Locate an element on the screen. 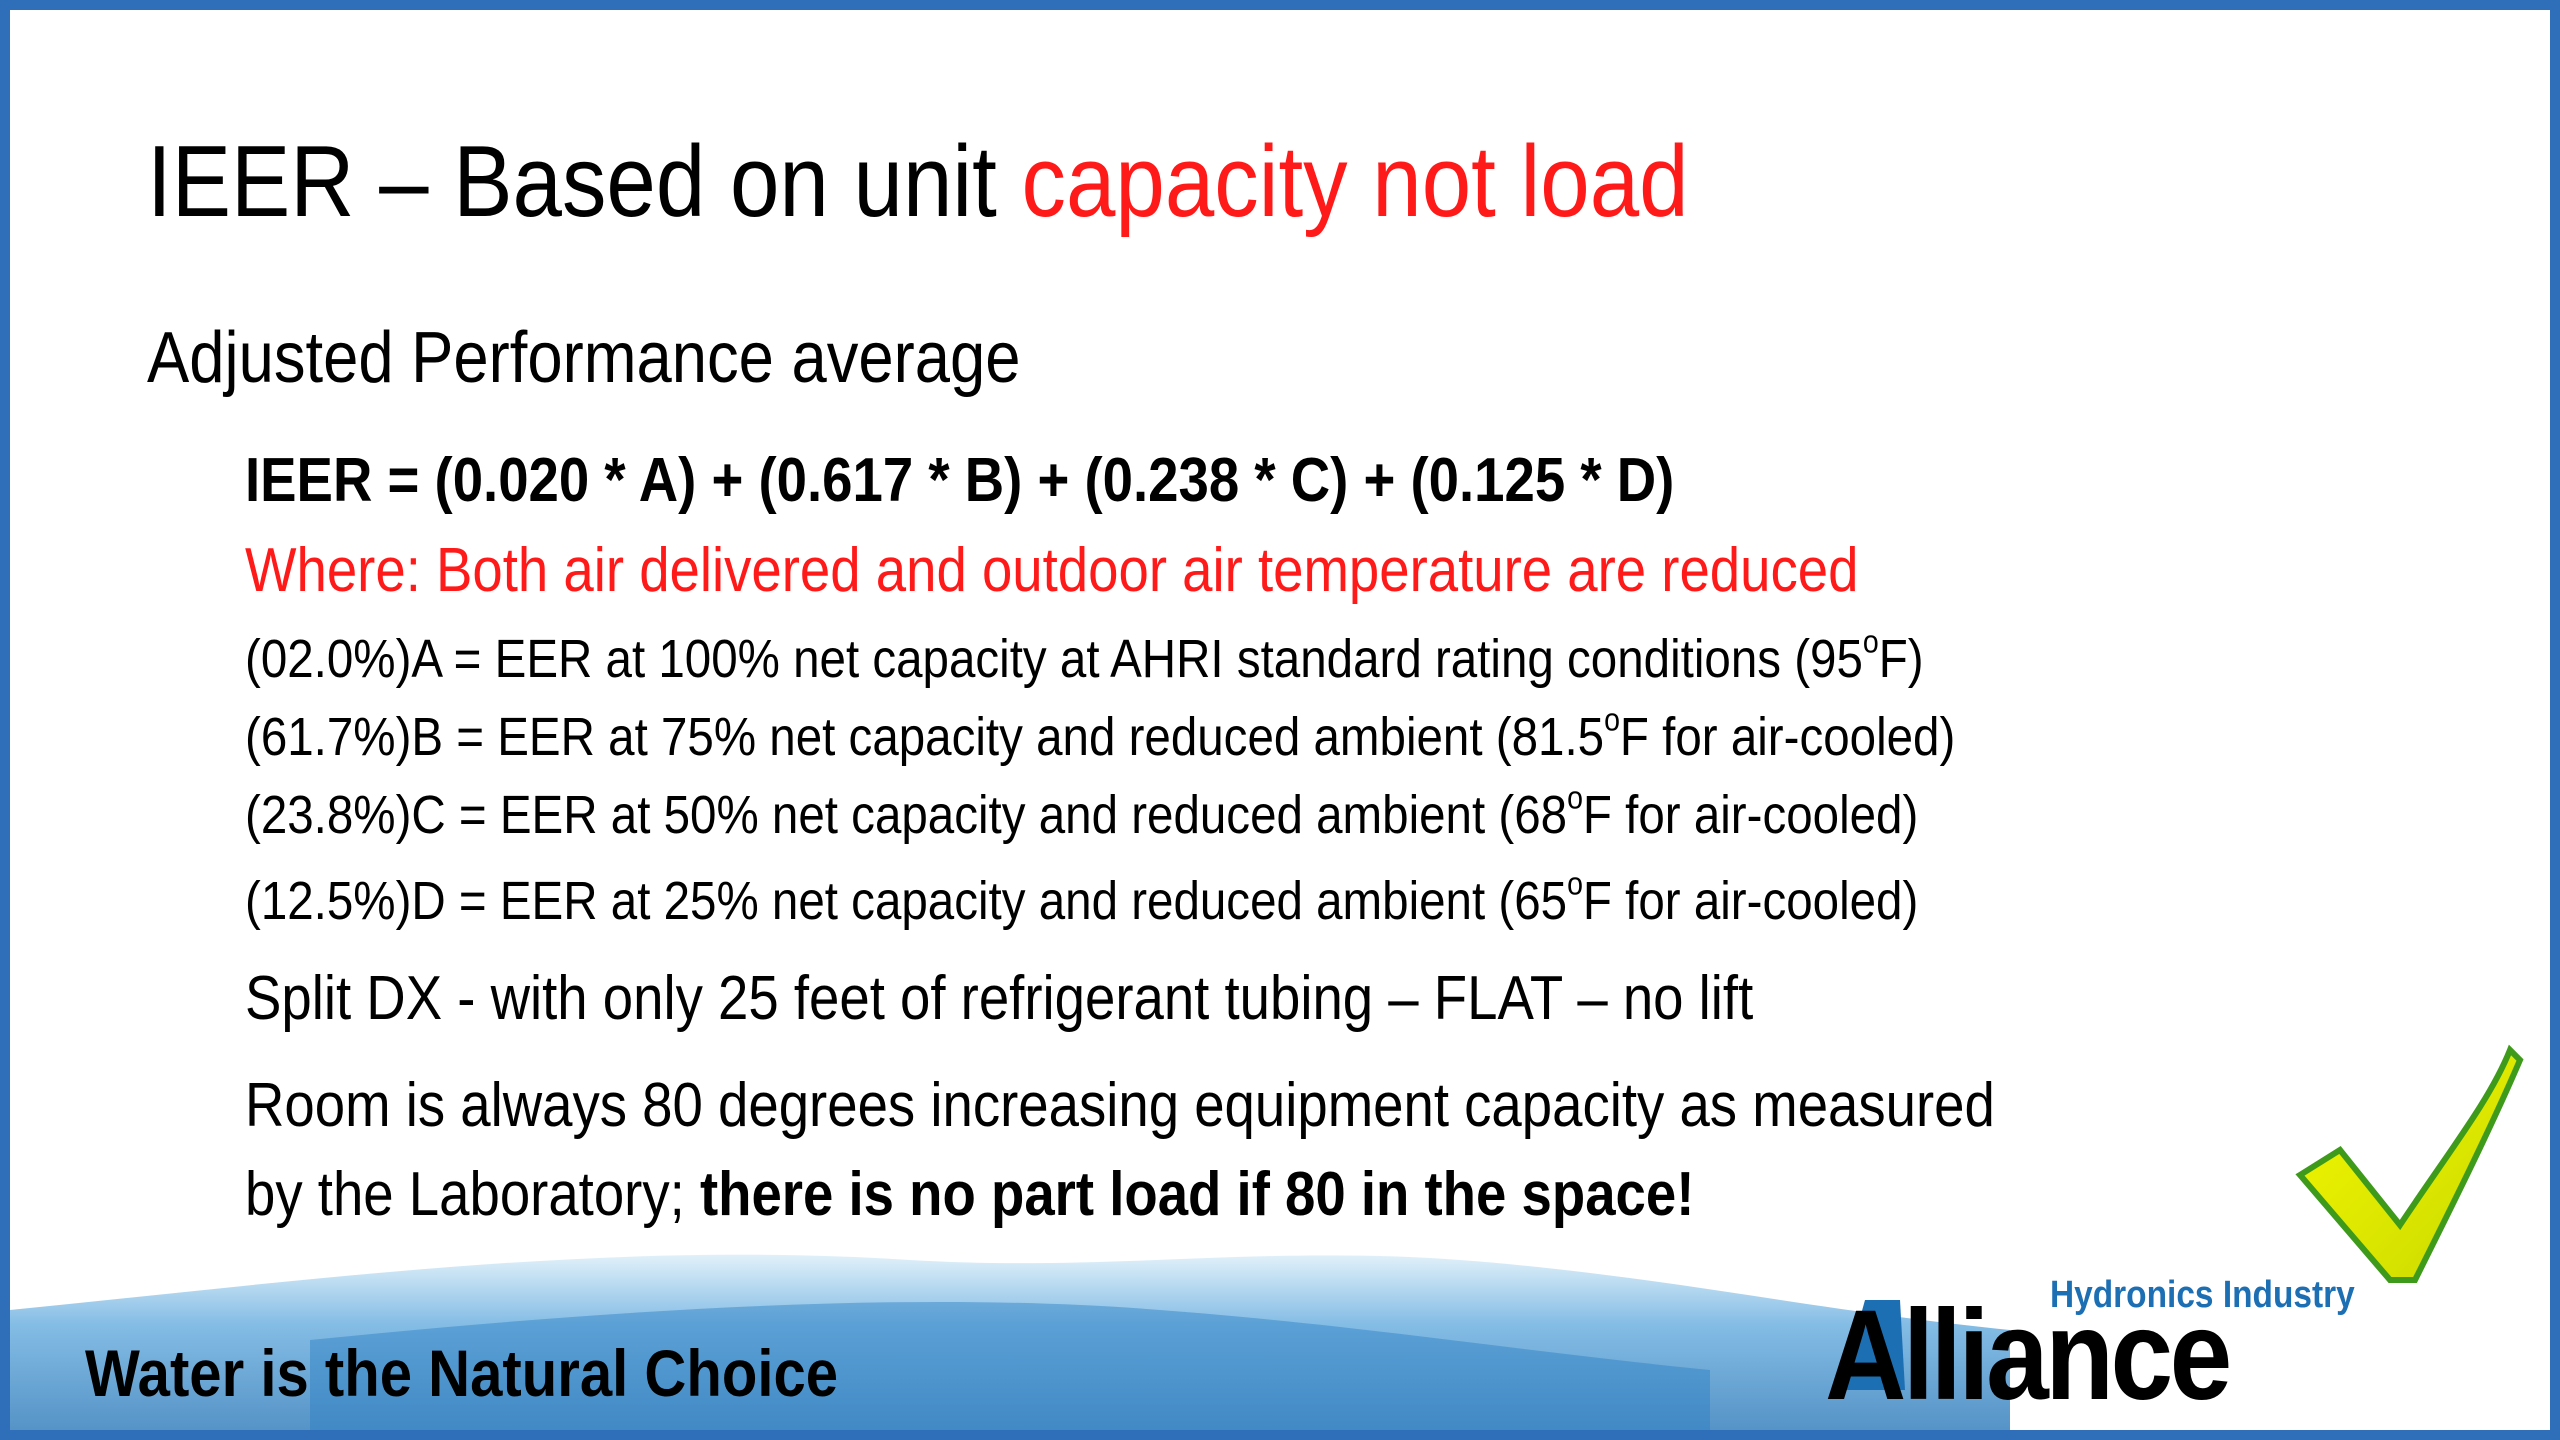 The width and height of the screenshot is (2560, 1440). subtitle: Adjusted Performance average is located at coordinates (584, 358).